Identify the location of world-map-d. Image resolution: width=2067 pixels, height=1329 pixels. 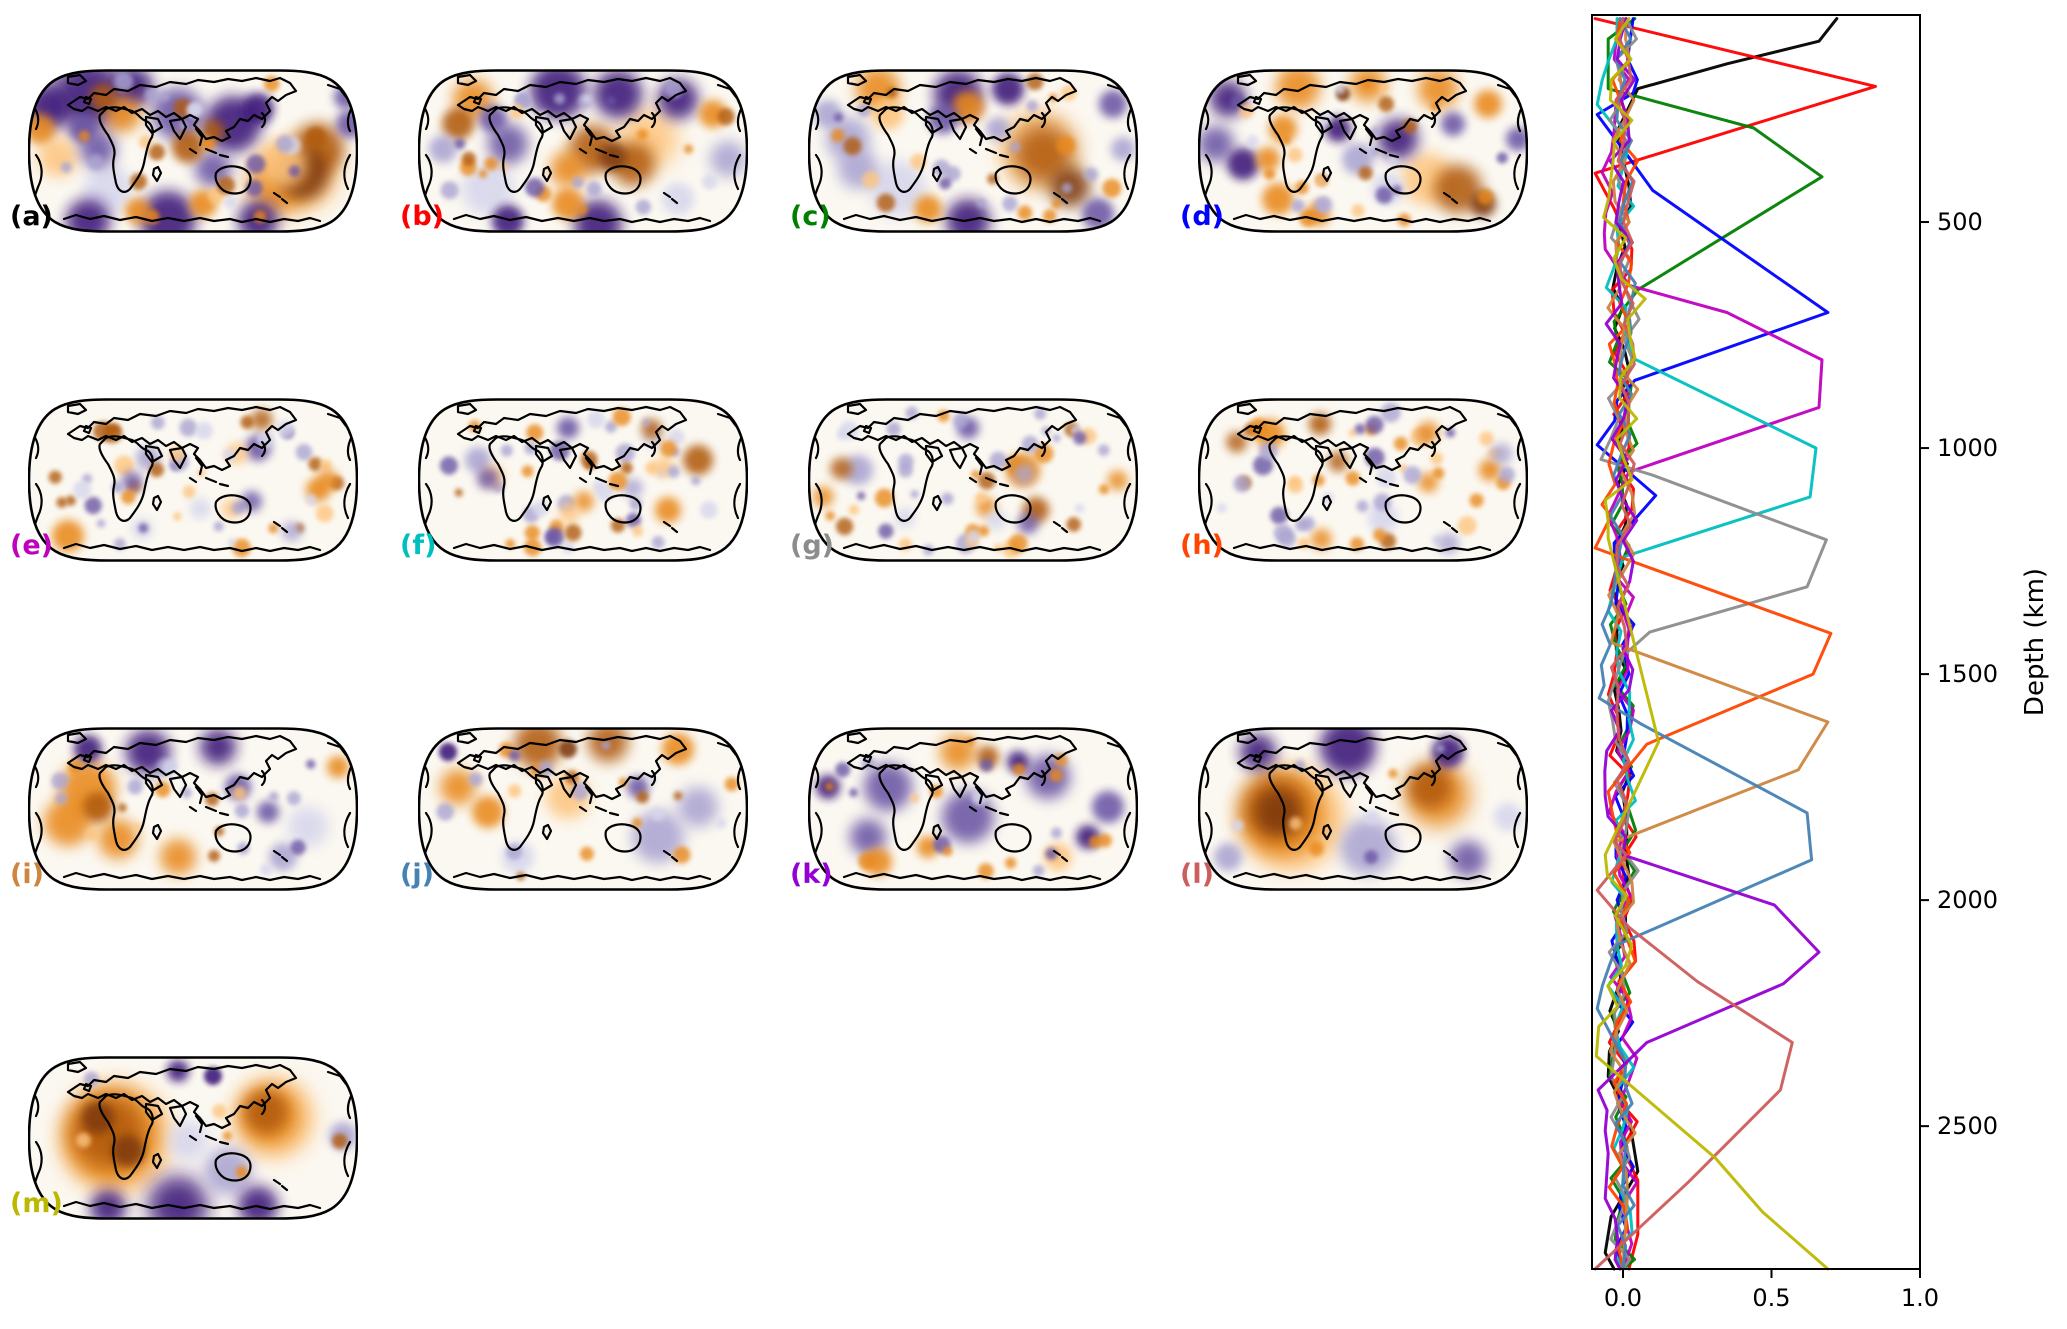
(1363, 151).